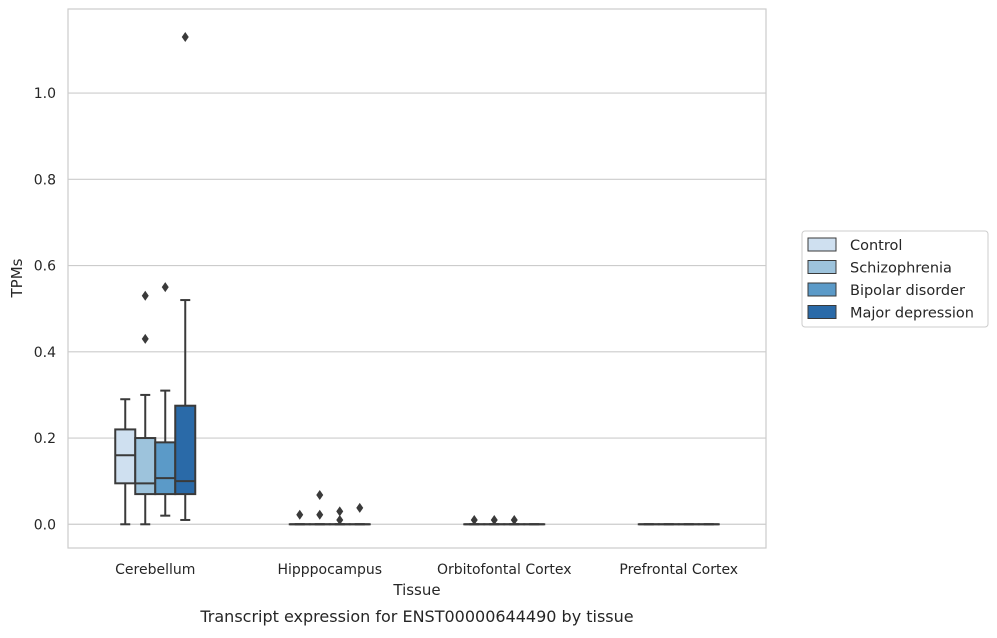 The width and height of the screenshot is (997, 638). I want to click on y-tick-label: 0.6, so click(45, 267).